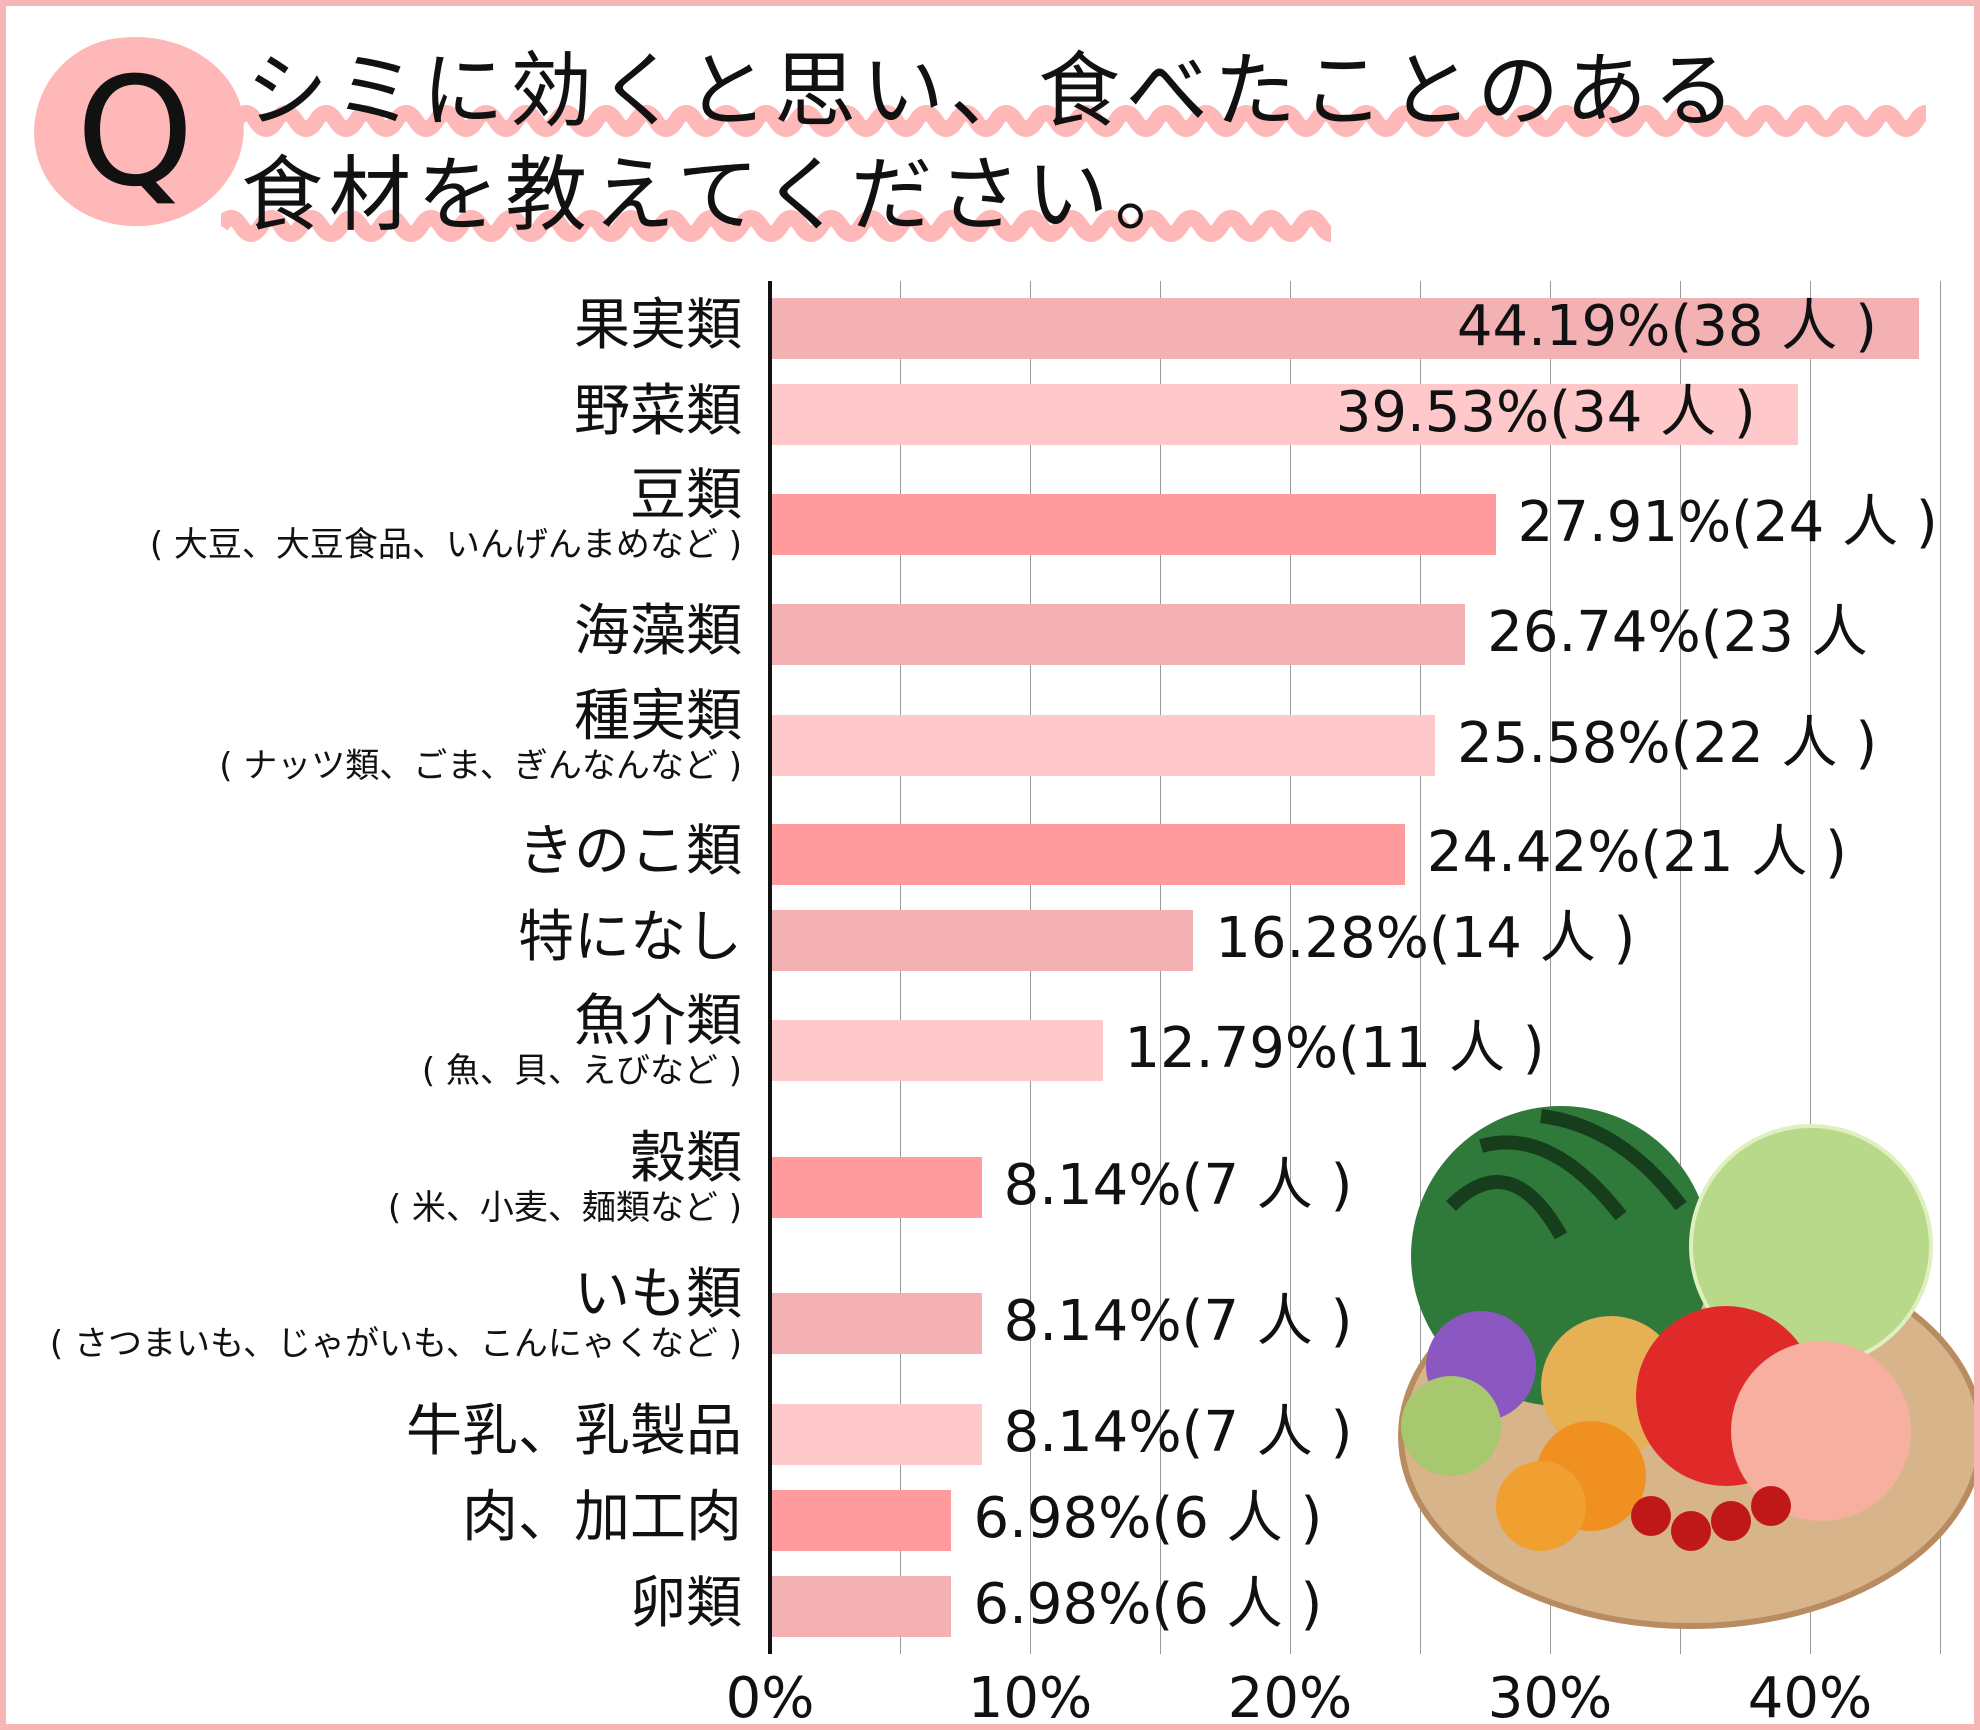 This screenshot has height=1730, width=1980. I want to click on category-name: 卵類, so click(686, 1603).